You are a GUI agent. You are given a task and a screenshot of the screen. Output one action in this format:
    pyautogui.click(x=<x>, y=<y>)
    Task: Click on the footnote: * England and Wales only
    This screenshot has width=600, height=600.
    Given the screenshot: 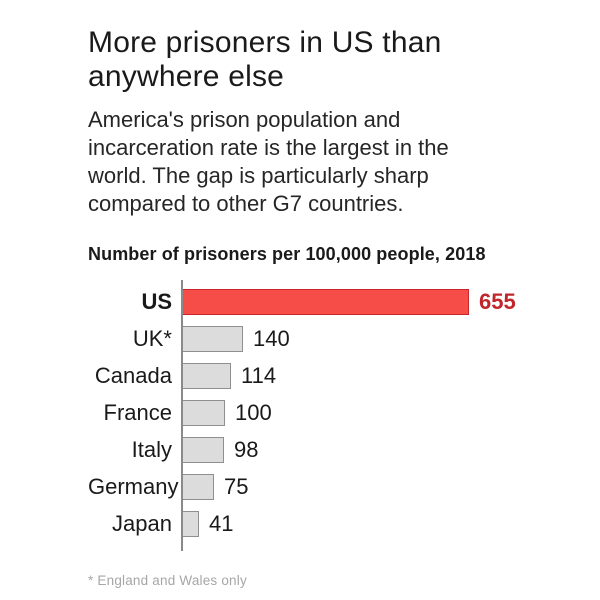 What is the action you would take?
    pyautogui.click(x=167, y=580)
    